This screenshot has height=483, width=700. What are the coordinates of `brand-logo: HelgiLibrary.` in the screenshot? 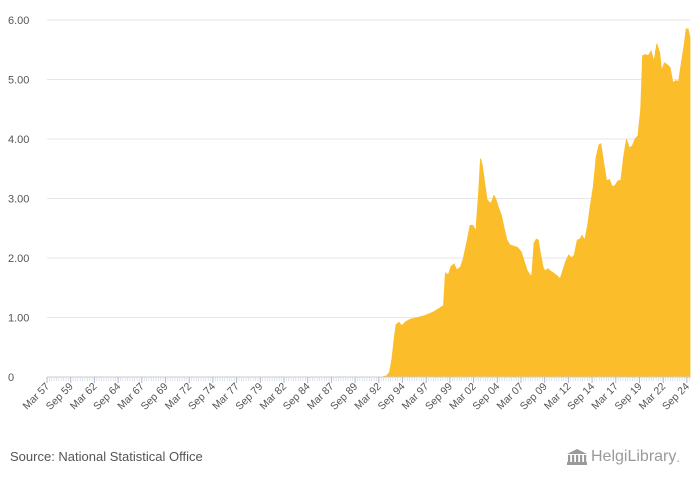 It's located at (623, 457).